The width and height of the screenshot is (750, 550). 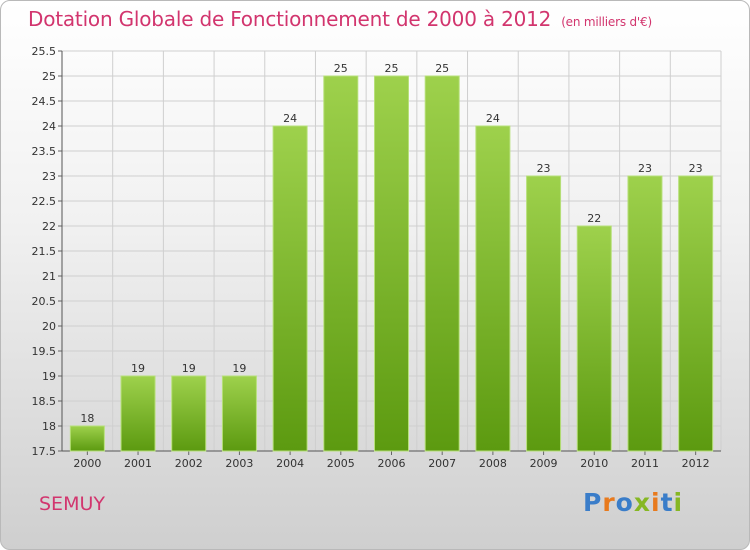 What do you see at coordinates (87, 463) in the screenshot?
I see `x-tick-label: 2000` at bounding box center [87, 463].